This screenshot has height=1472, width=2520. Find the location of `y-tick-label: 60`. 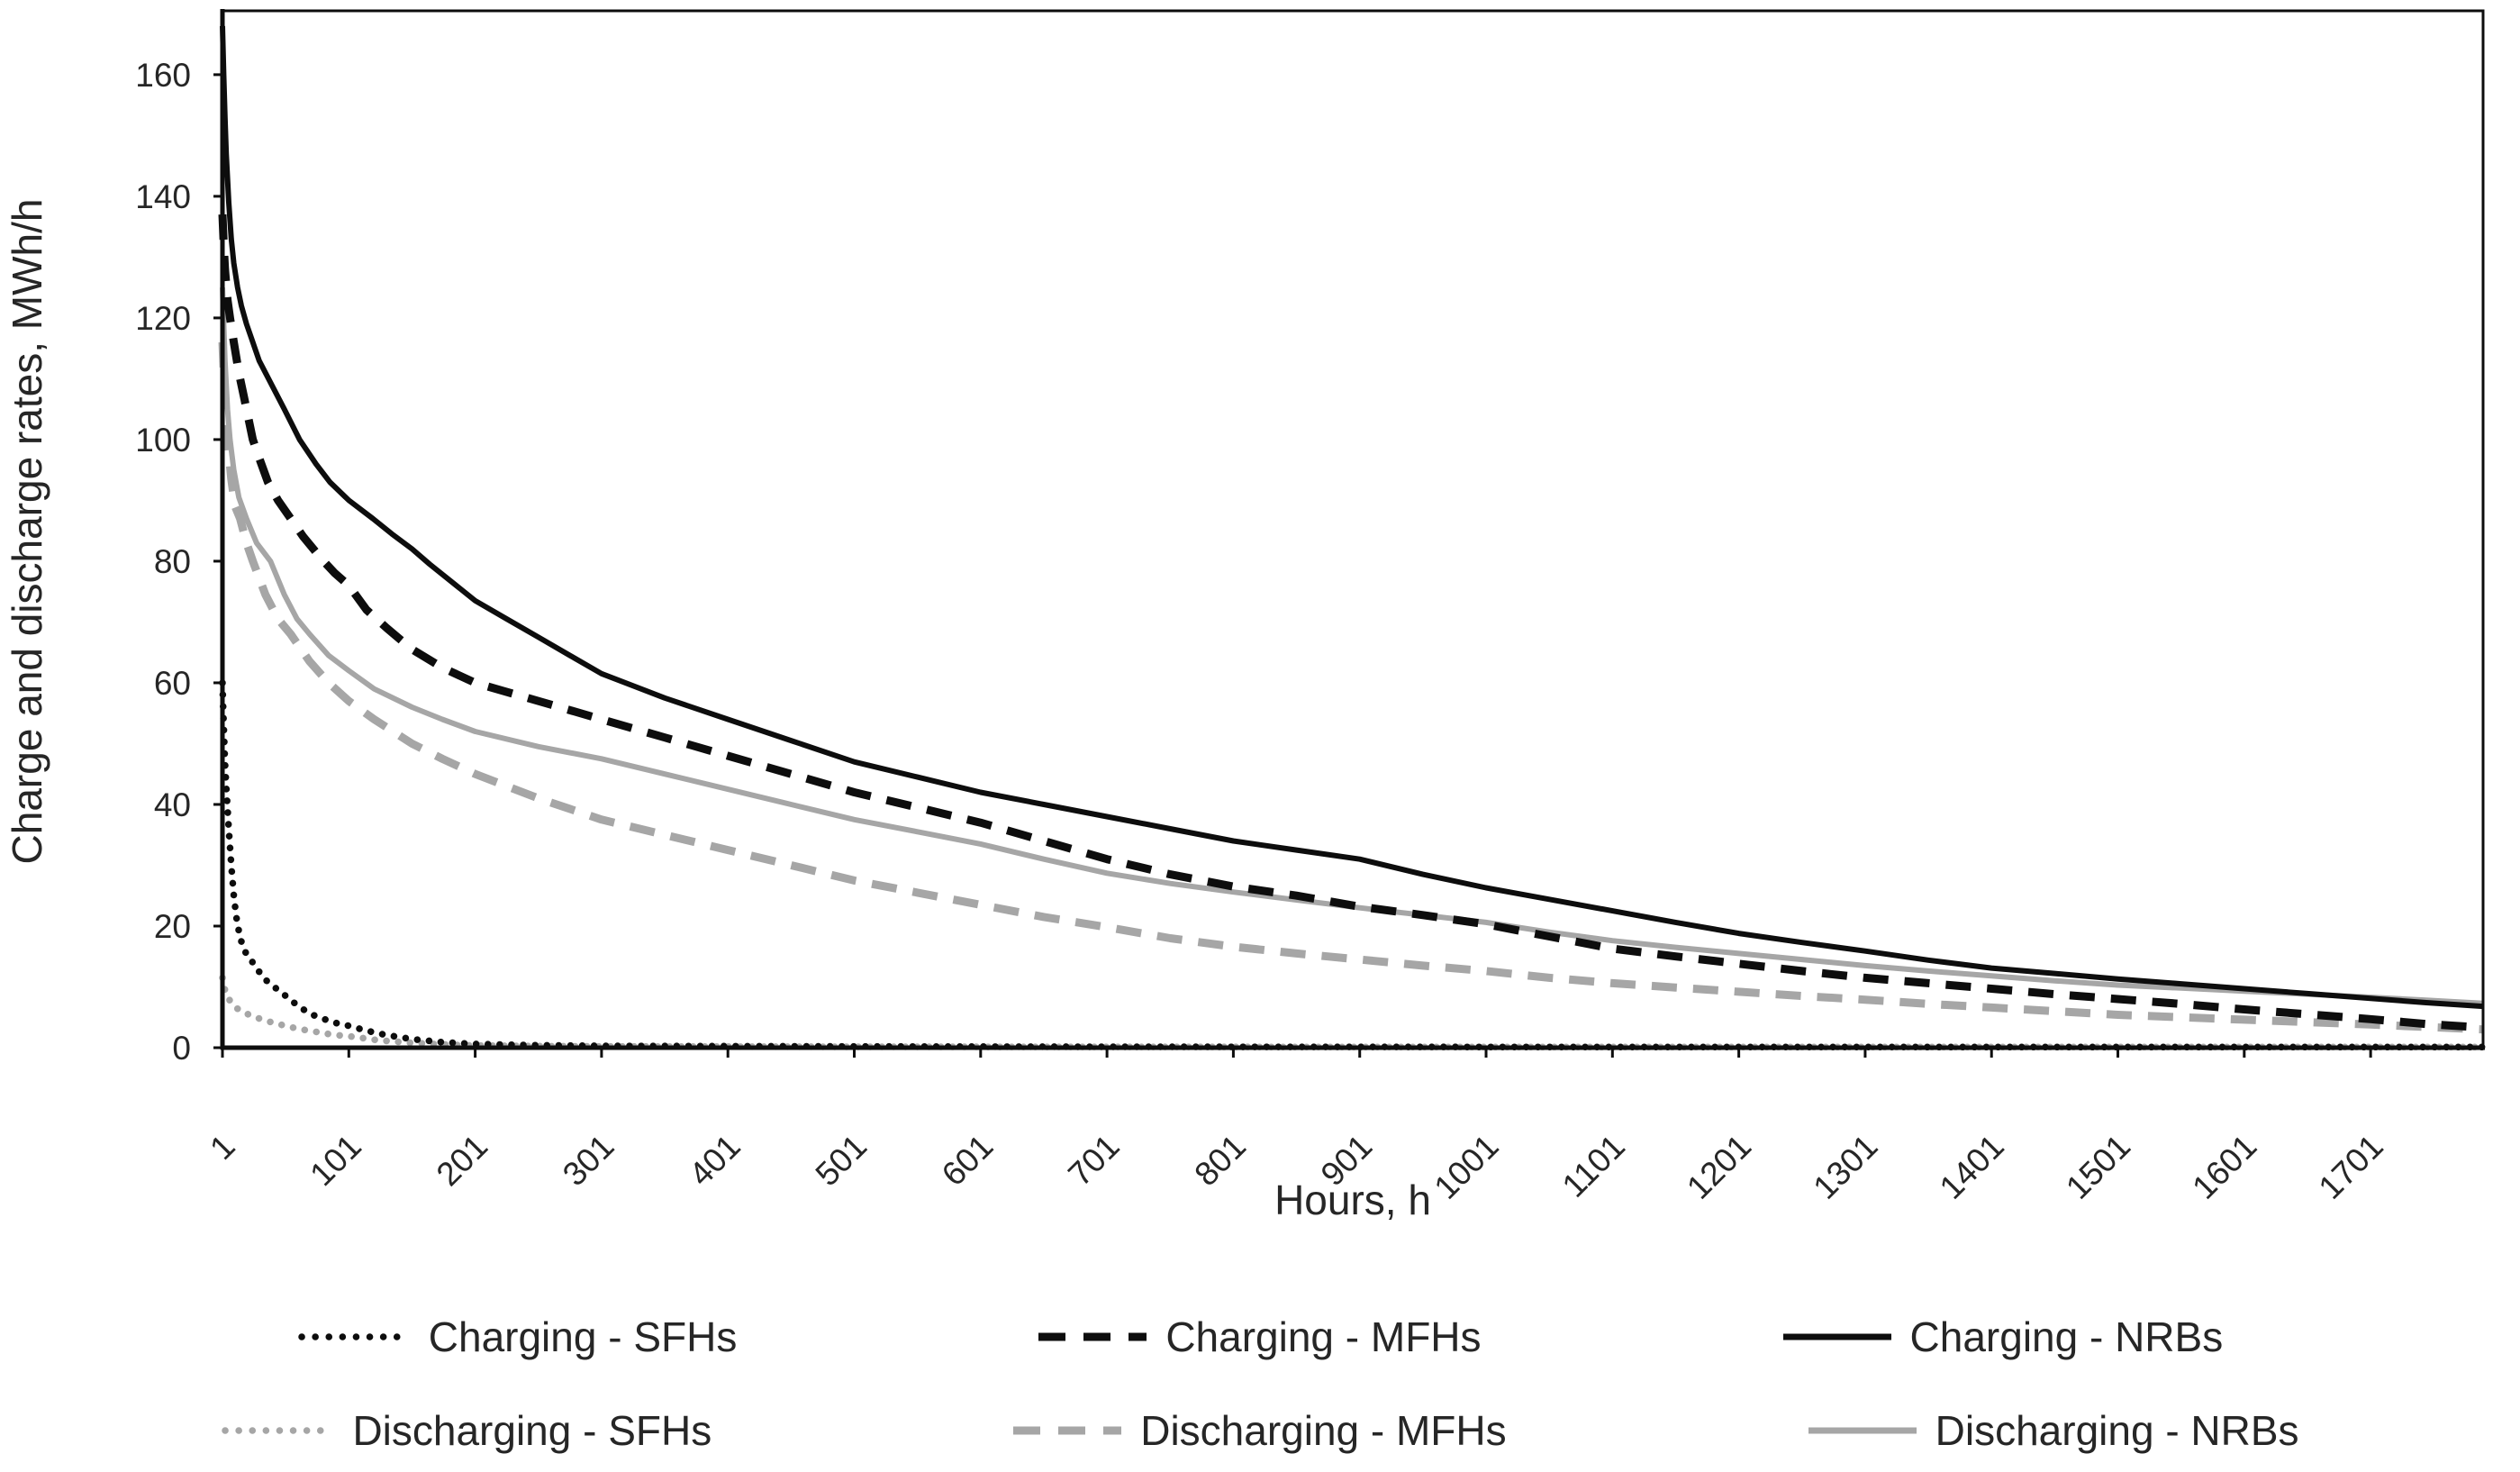

y-tick-label: 60 is located at coordinates (173, 683).